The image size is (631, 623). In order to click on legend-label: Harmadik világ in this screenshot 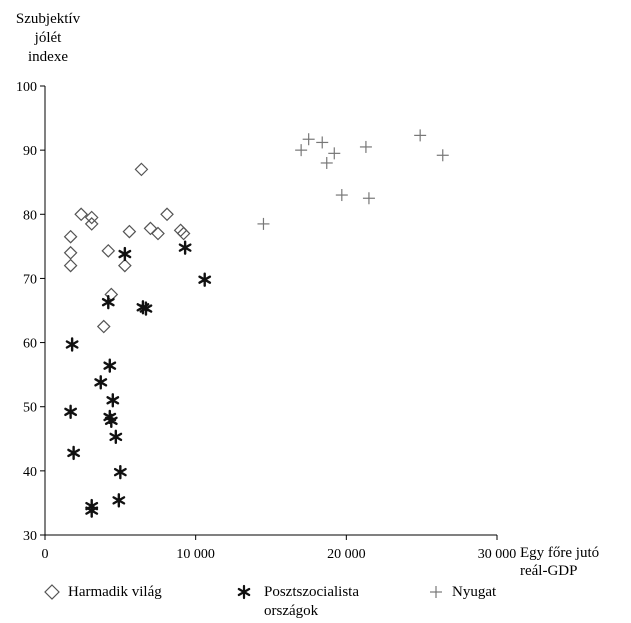, I will do `click(115, 592)`.